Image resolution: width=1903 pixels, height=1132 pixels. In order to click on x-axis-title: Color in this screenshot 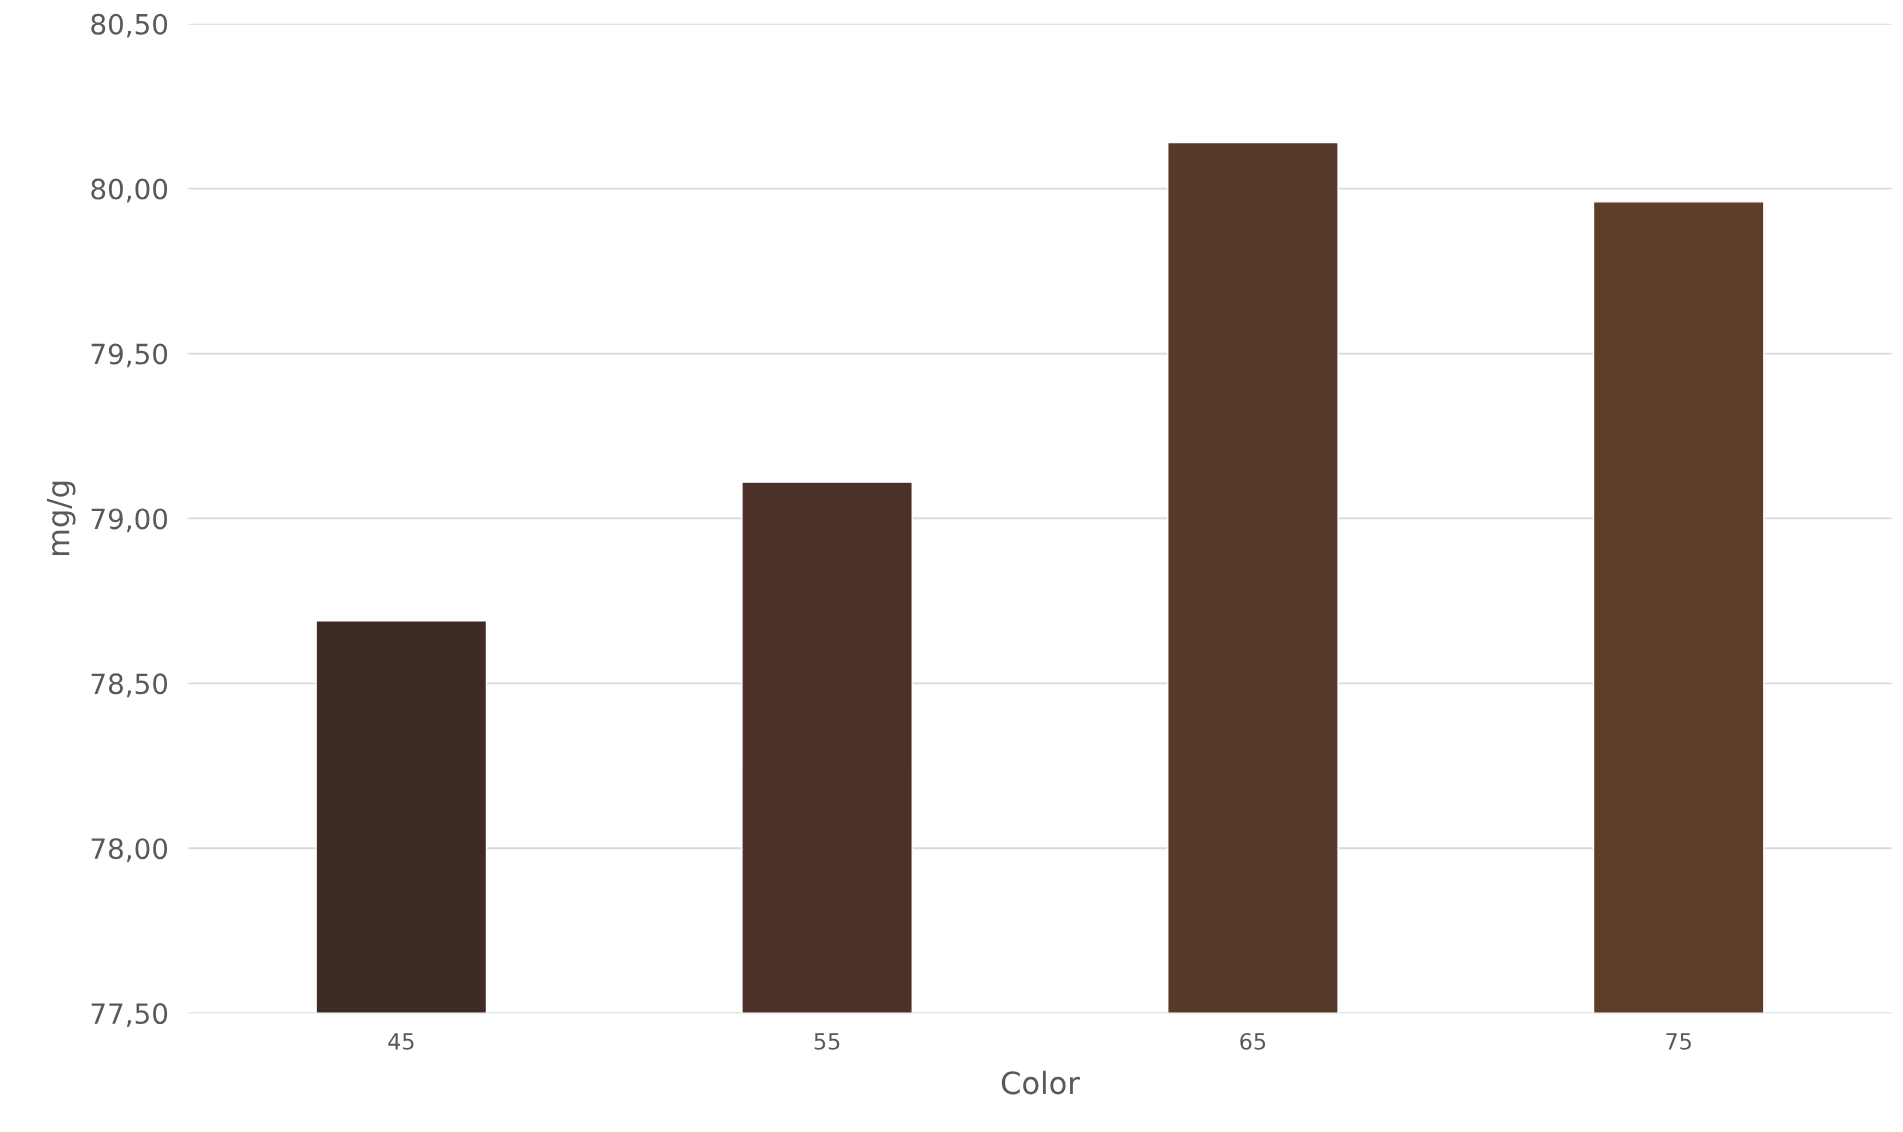, I will do `click(1040, 1082)`.